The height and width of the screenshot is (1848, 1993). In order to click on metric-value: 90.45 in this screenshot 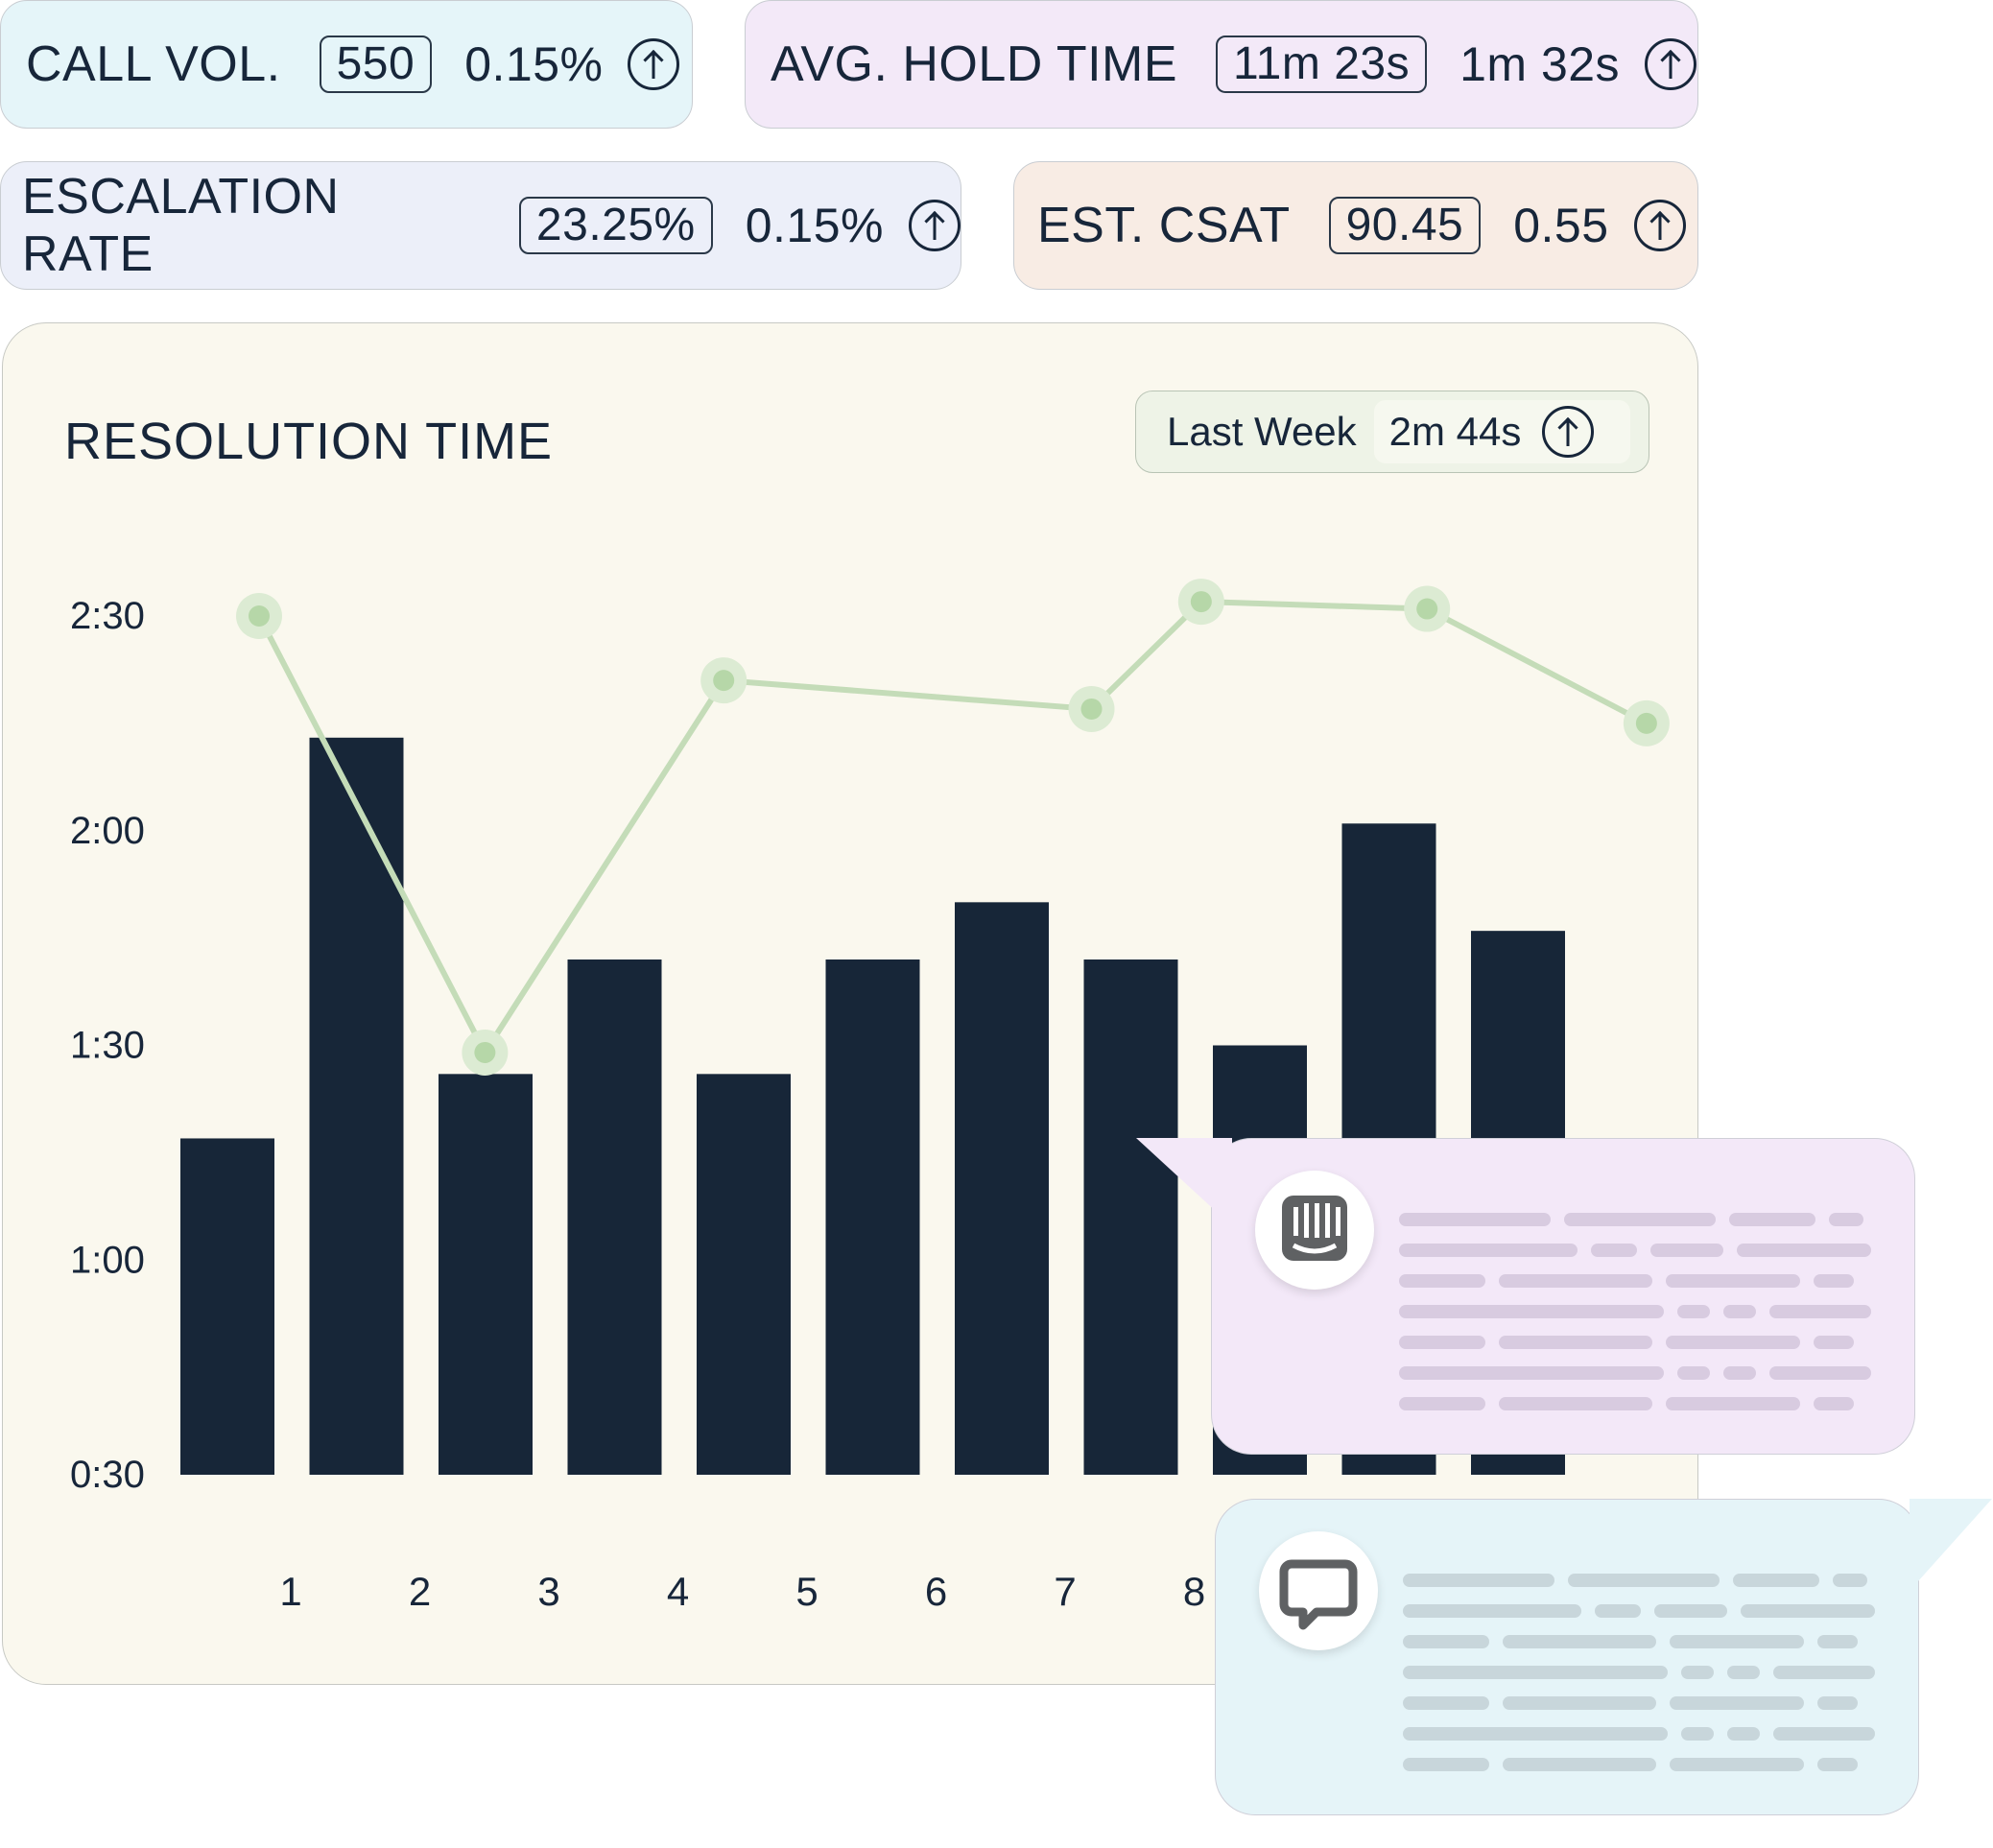, I will do `click(1405, 225)`.